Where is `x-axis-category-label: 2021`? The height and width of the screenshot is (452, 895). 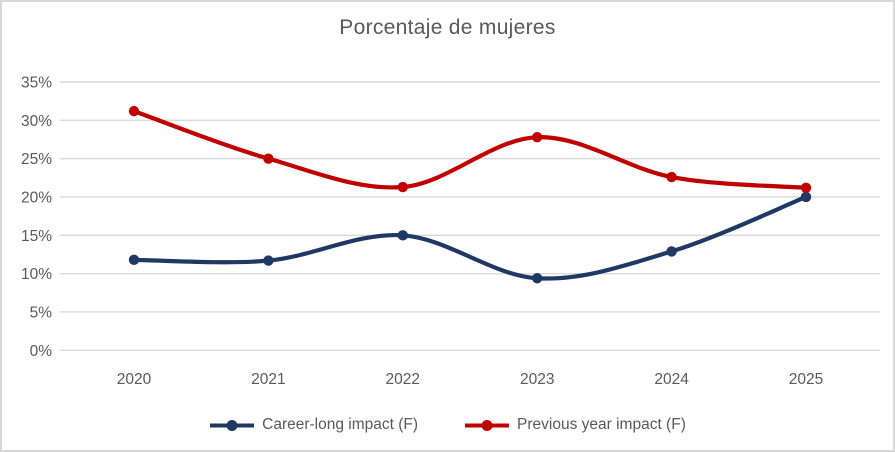 x-axis-category-label: 2021 is located at coordinates (268, 379).